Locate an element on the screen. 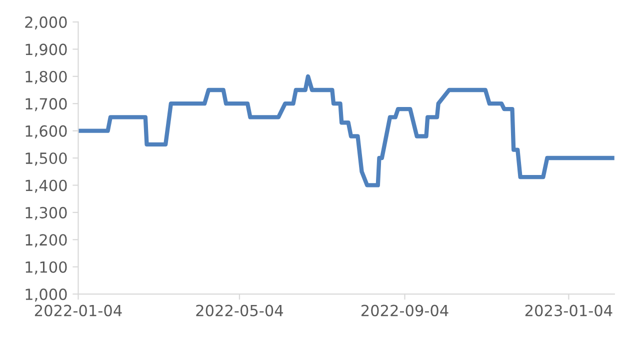  x-tick-label: 2022-01-04 is located at coordinates (78, 310).